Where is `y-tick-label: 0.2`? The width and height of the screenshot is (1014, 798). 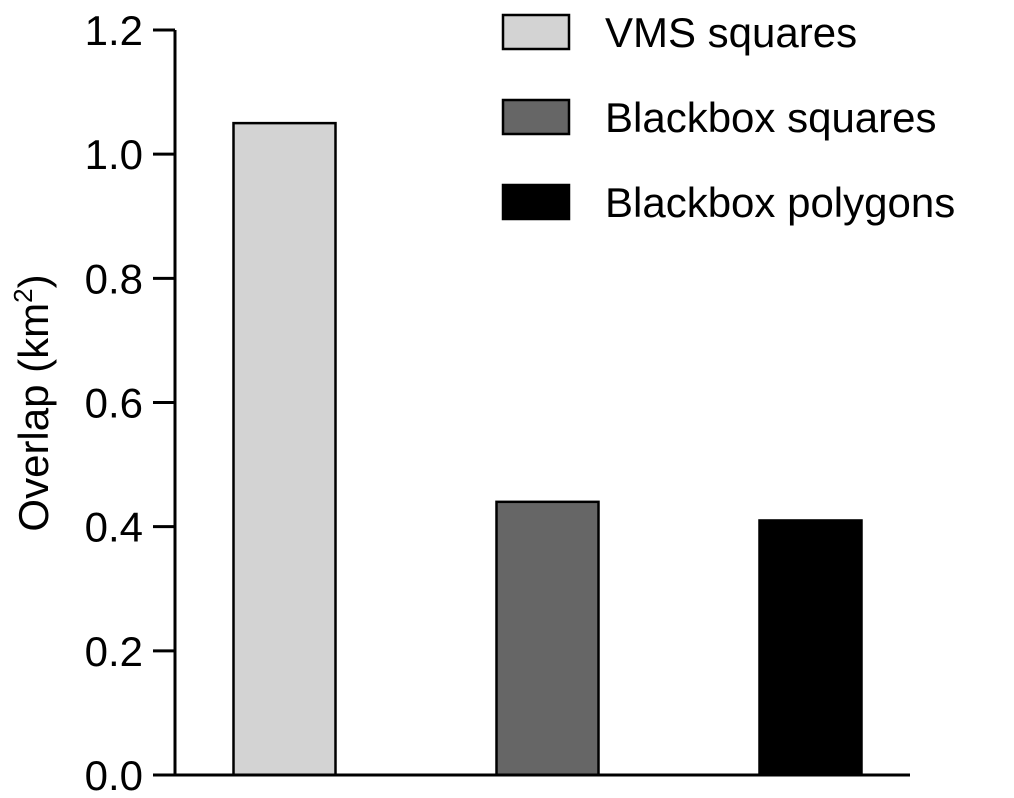 y-tick-label: 0.2 is located at coordinates (114, 651).